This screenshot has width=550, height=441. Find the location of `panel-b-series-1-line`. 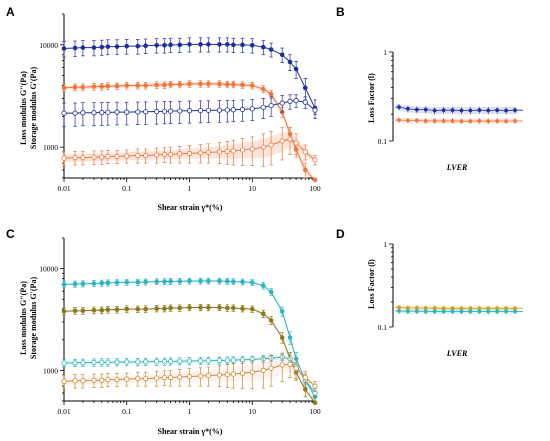

panel-b-series-1-line is located at coordinates (459, 108).